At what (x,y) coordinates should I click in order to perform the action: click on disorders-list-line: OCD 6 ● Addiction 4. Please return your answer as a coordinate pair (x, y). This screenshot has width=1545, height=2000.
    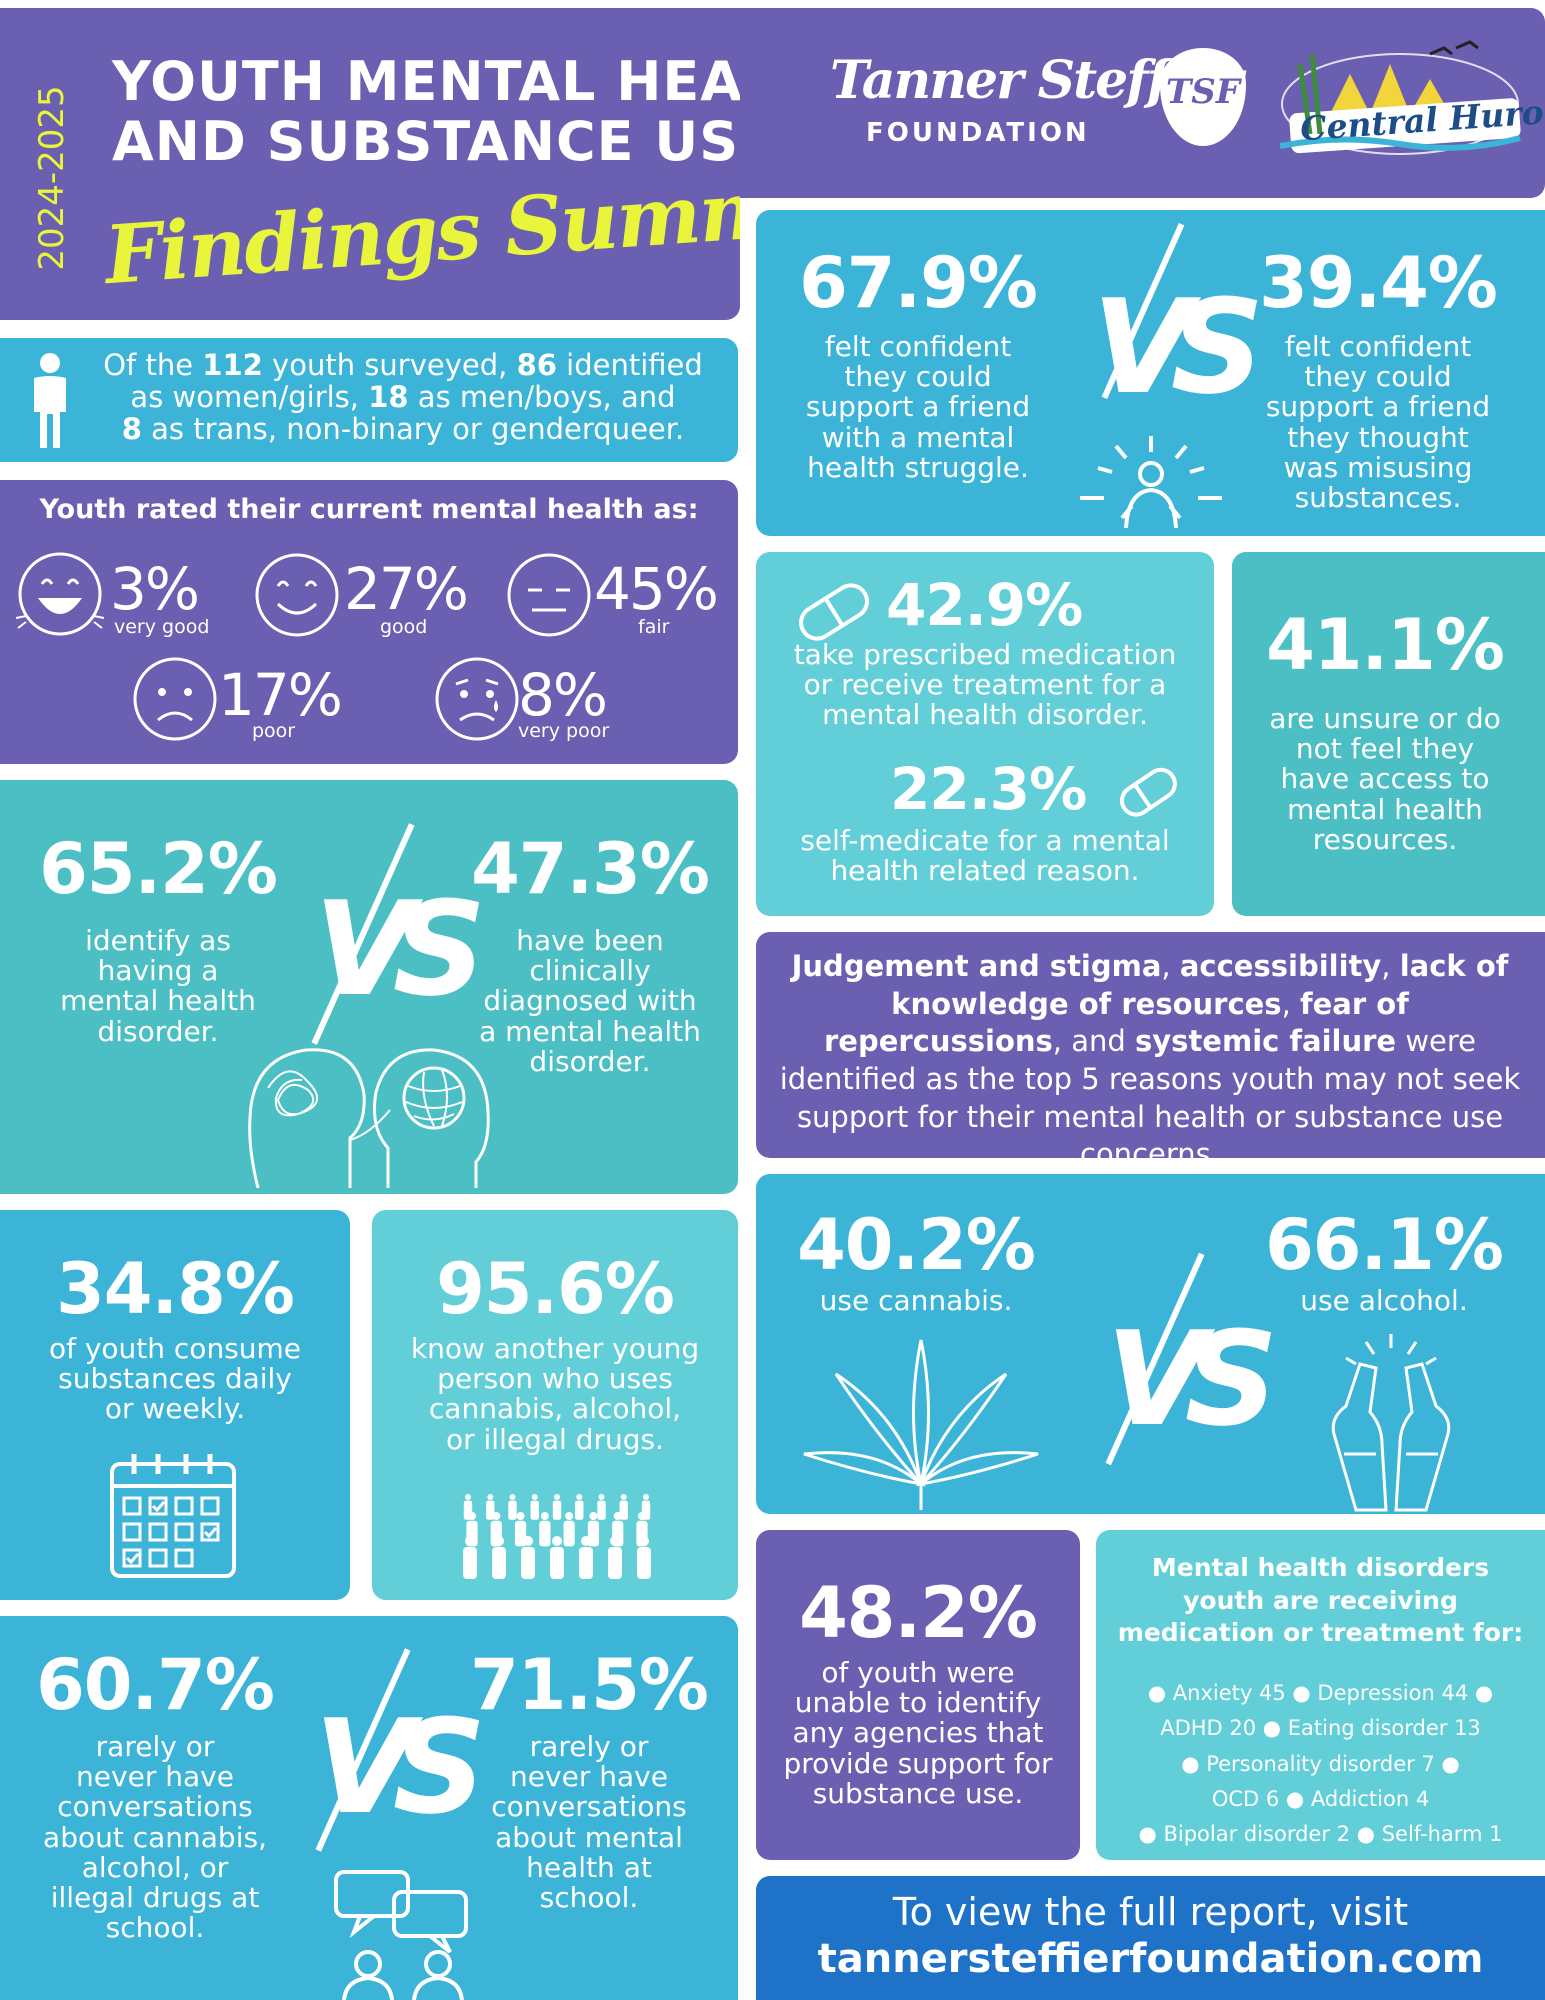
    Looking at the image, I should click on (1320, 1798).